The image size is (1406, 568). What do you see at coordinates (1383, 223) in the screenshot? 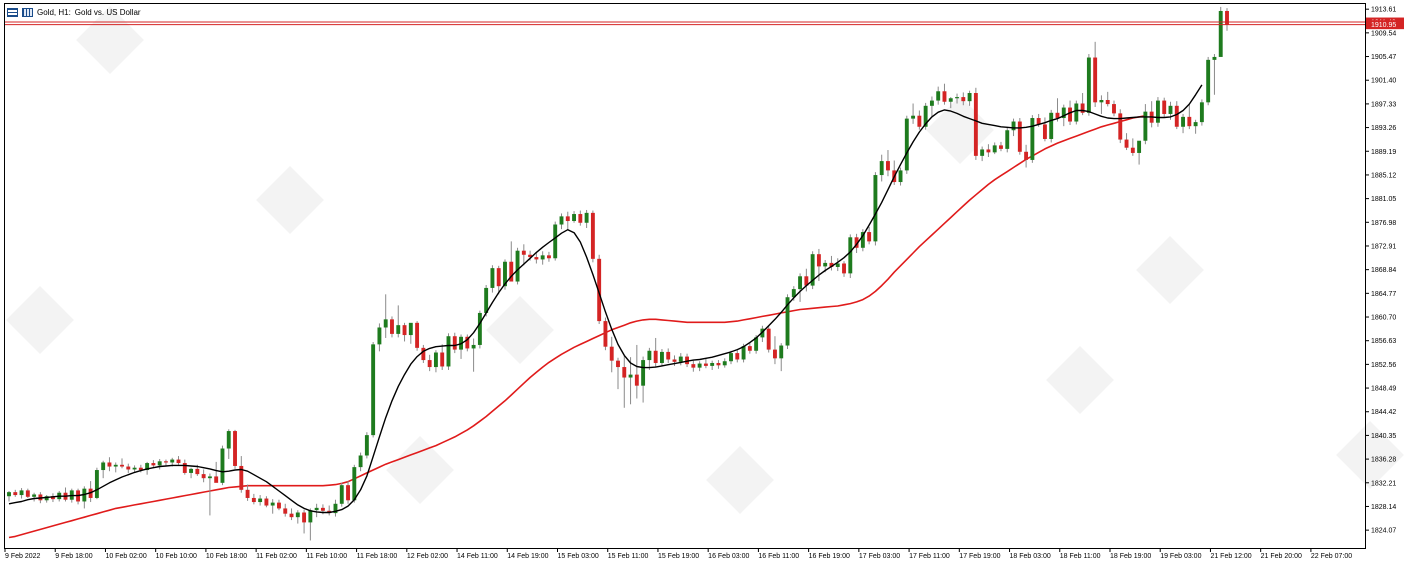
I see `y-tick-label: 1876.98` at bounding box center [1383, 223].